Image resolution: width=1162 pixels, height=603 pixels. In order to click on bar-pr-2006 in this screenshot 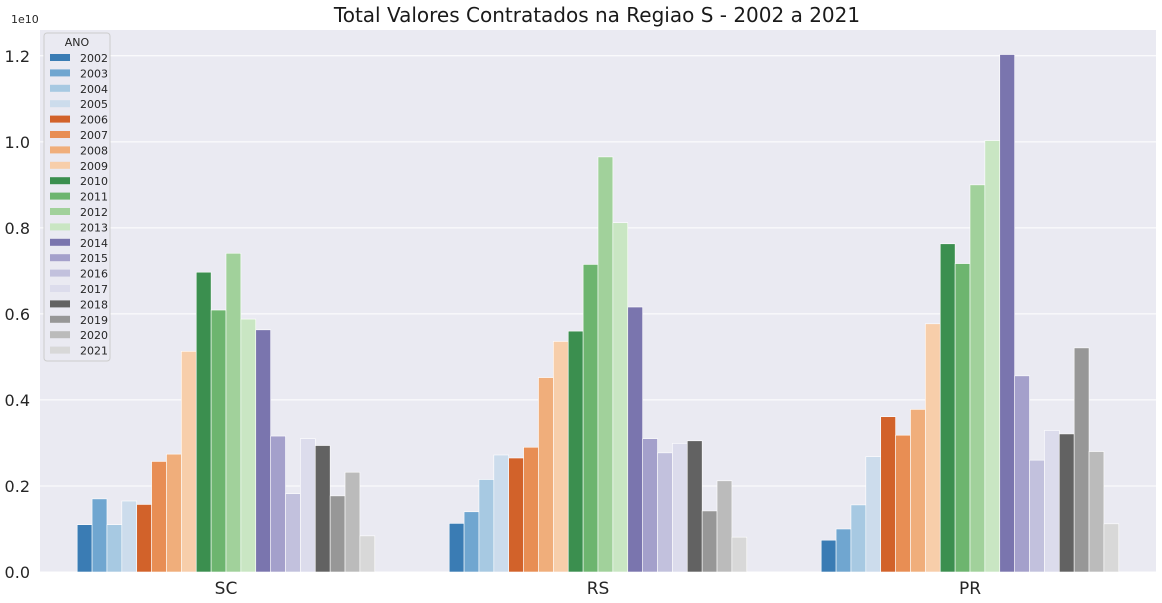, I will do `click(888, 494)`.